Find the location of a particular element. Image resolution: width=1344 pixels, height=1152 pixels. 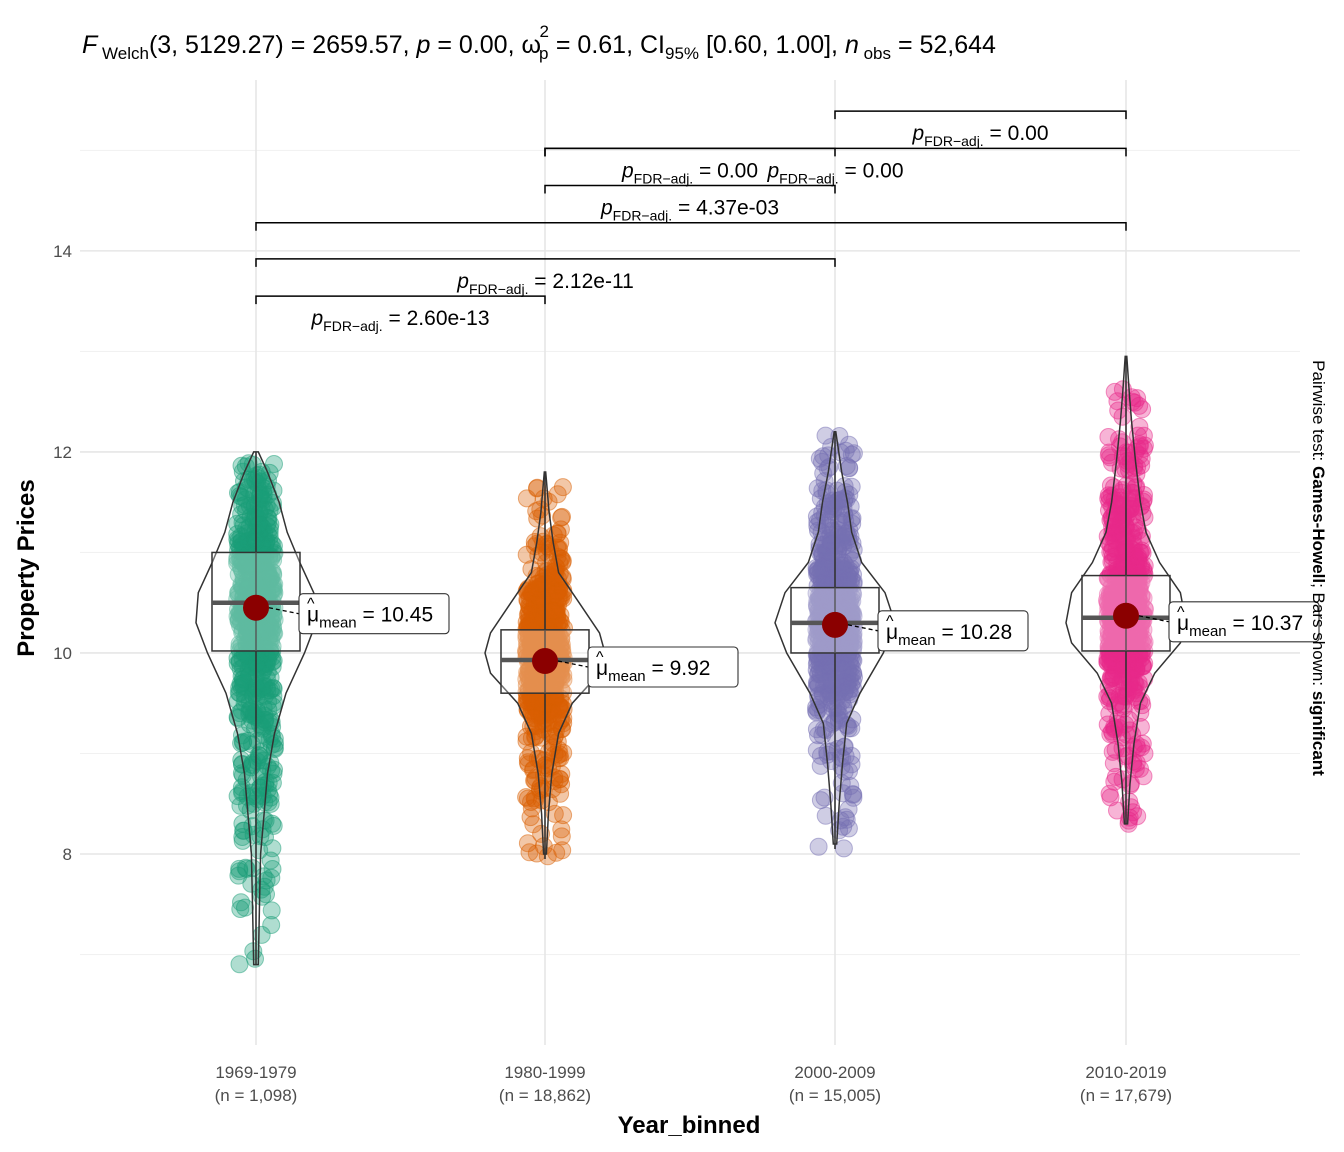

mean-label-box is located at coordinates (374, 614).